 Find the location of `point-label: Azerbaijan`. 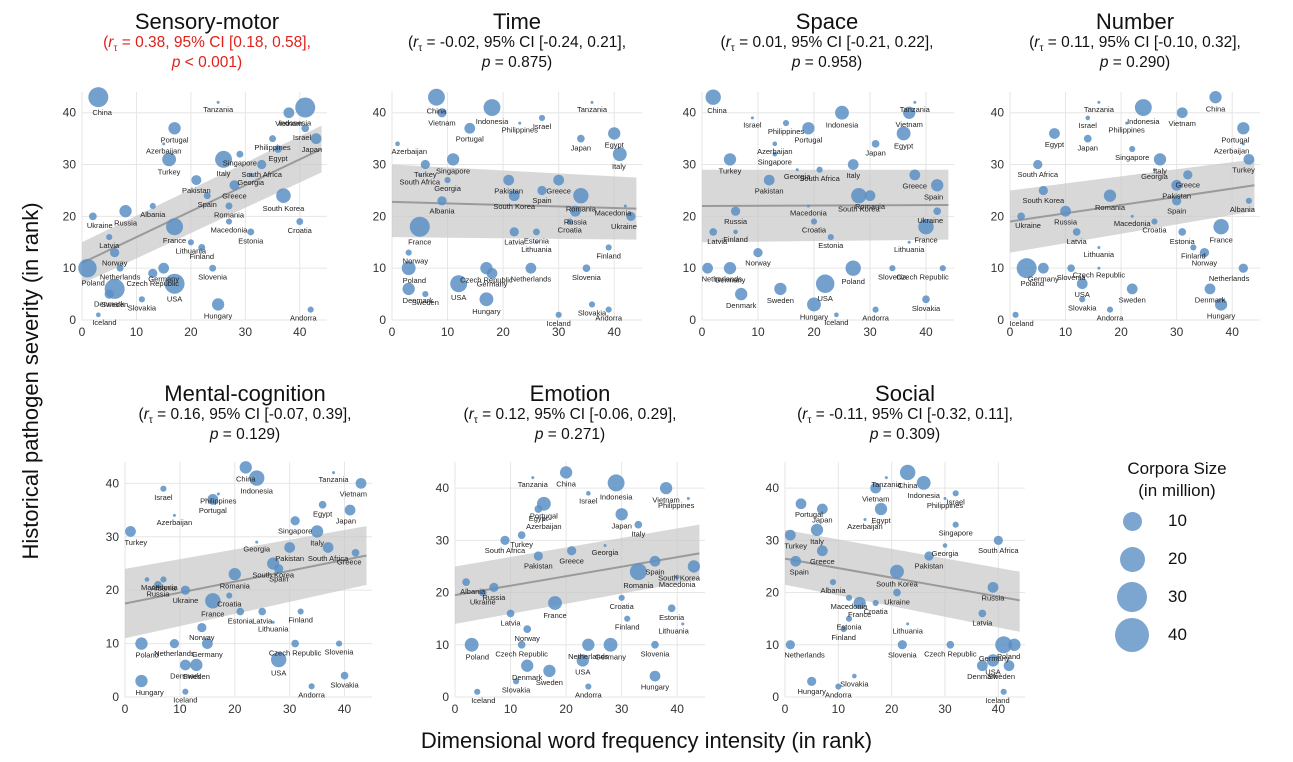

point-label: Azerbaijan is located at coordinates (163, 150).